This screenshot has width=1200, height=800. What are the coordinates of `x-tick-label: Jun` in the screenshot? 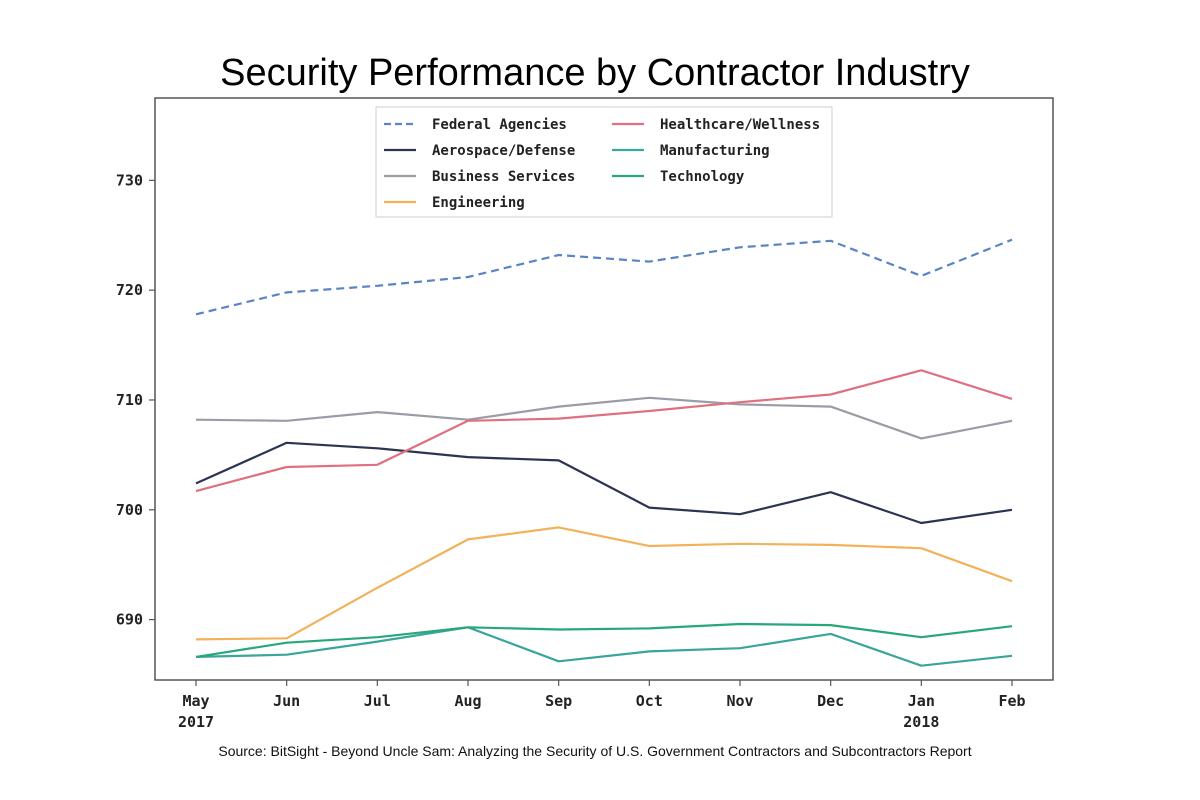 It's located at (286, 701).